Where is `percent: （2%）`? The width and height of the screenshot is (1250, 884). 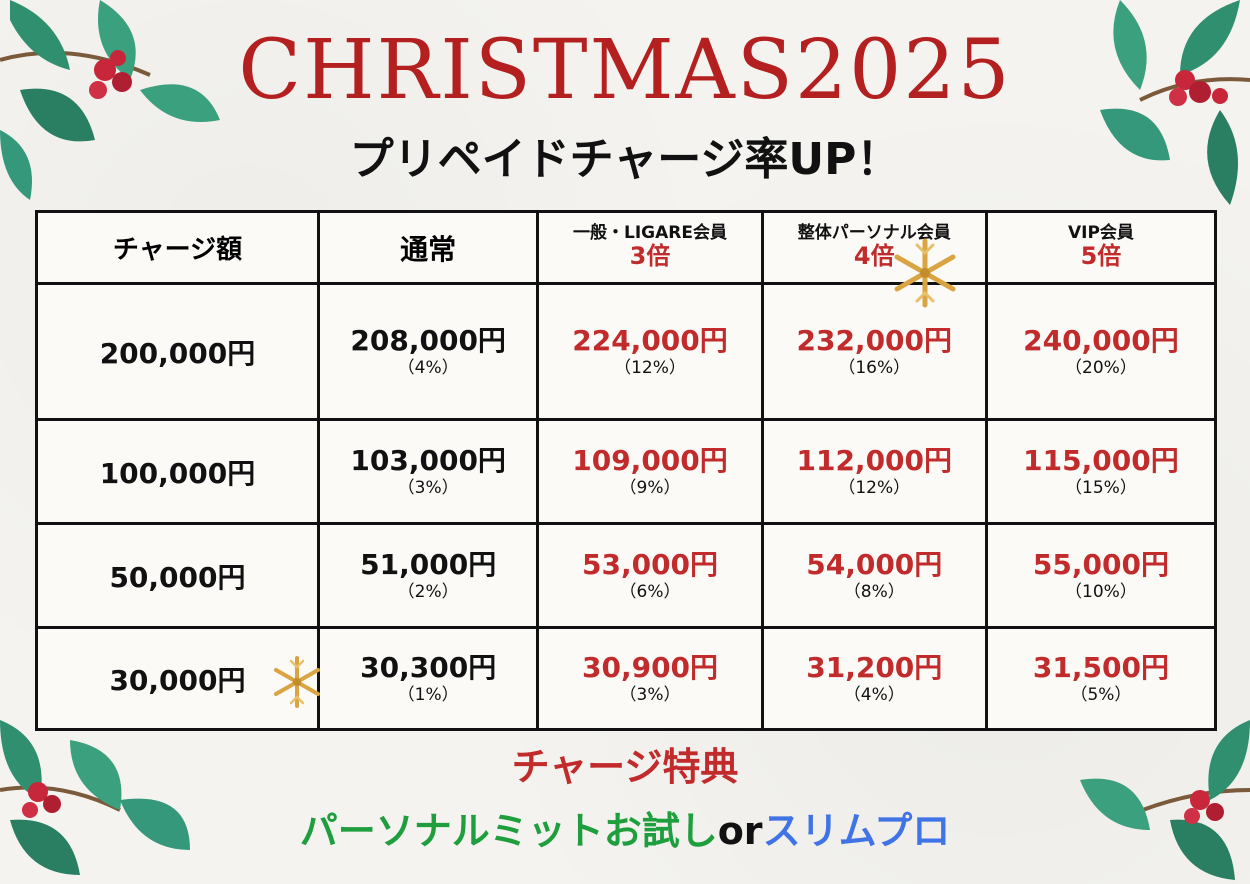
percent: （2%） is located at coordinates (428, 592).